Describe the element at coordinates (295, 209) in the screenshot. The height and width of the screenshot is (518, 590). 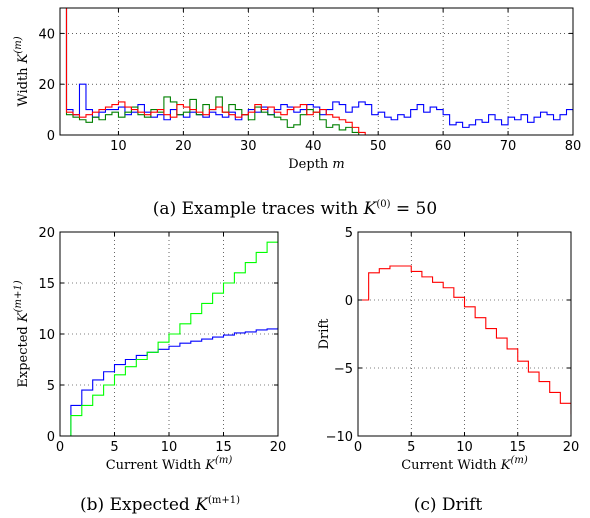
I see `caption-a: (a) Example traces with K(0) = 50` at that location.